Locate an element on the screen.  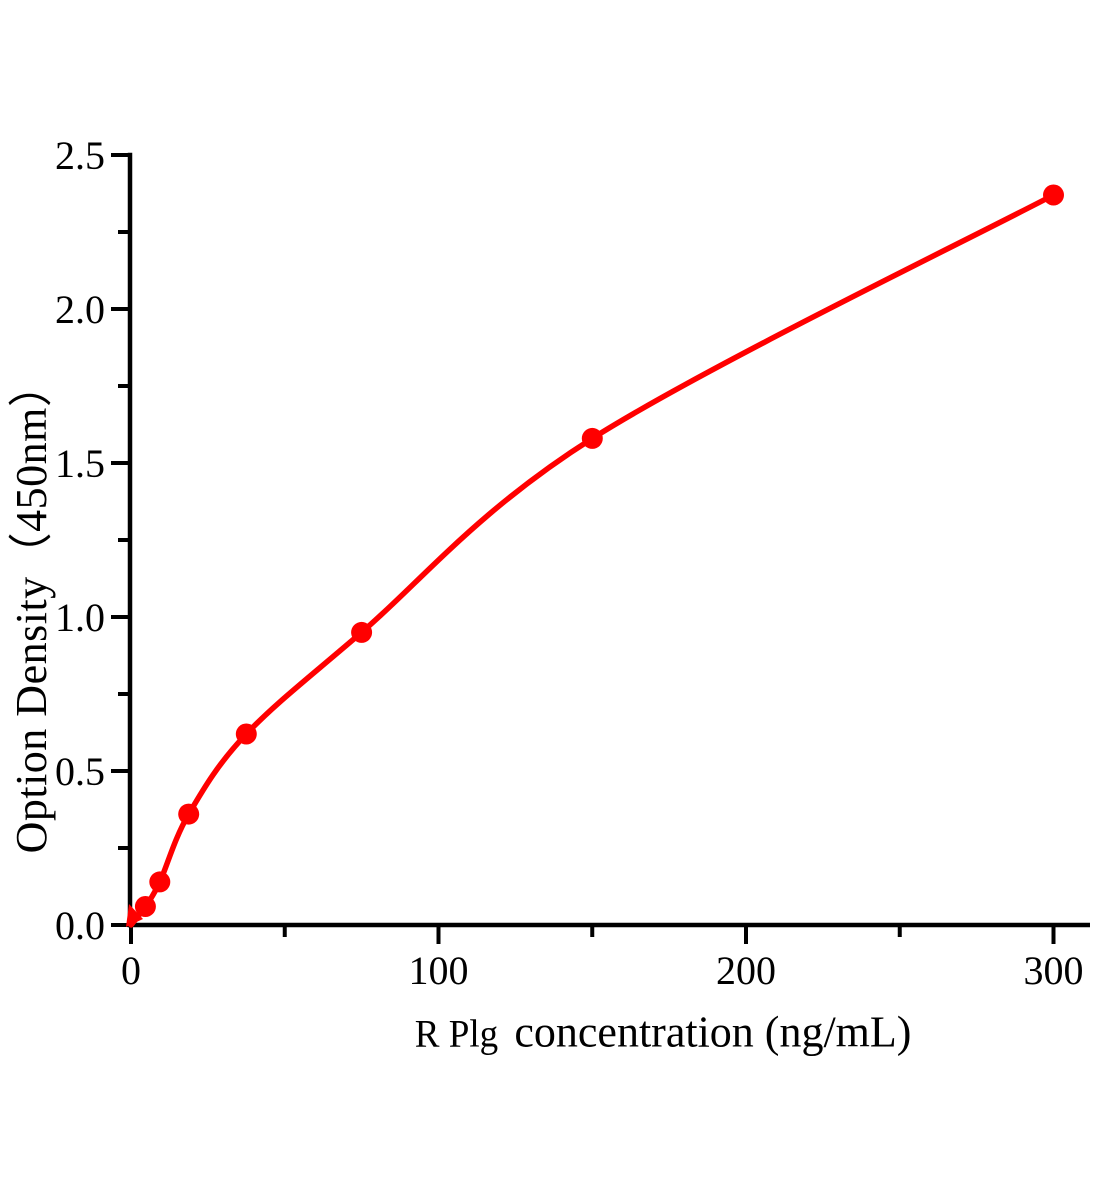
x-axis-title-prefix: R Plg is located at coordinates (456, 1034).